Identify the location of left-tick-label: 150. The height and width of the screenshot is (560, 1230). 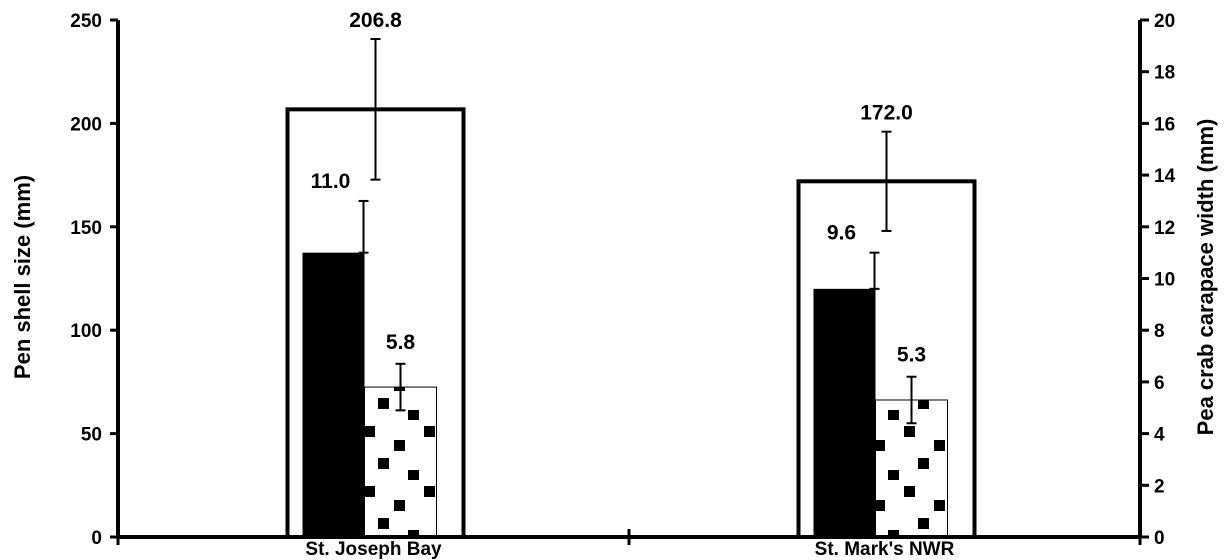
(86, 228).